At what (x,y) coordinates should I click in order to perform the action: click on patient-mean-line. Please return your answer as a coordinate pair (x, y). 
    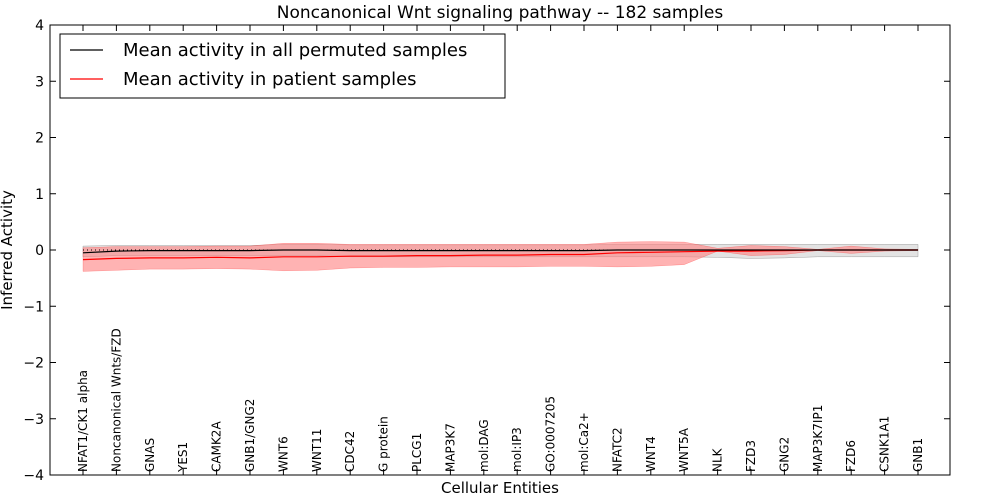
    Looking at the image, I should click on (500, 255).